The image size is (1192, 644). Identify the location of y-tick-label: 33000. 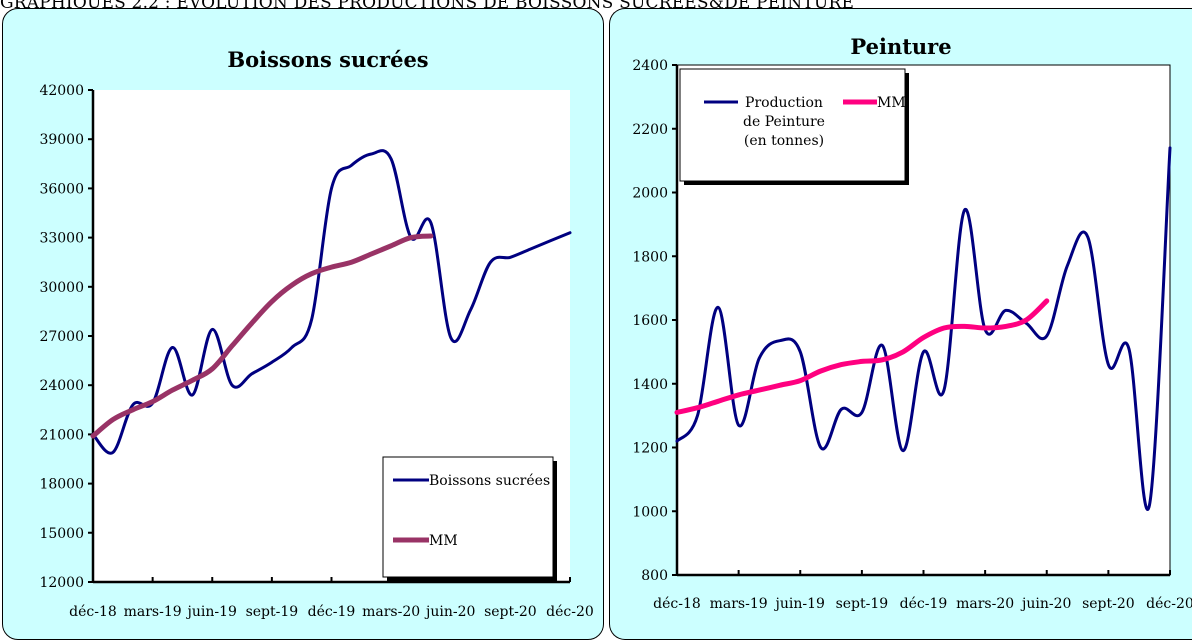
(61, 239).